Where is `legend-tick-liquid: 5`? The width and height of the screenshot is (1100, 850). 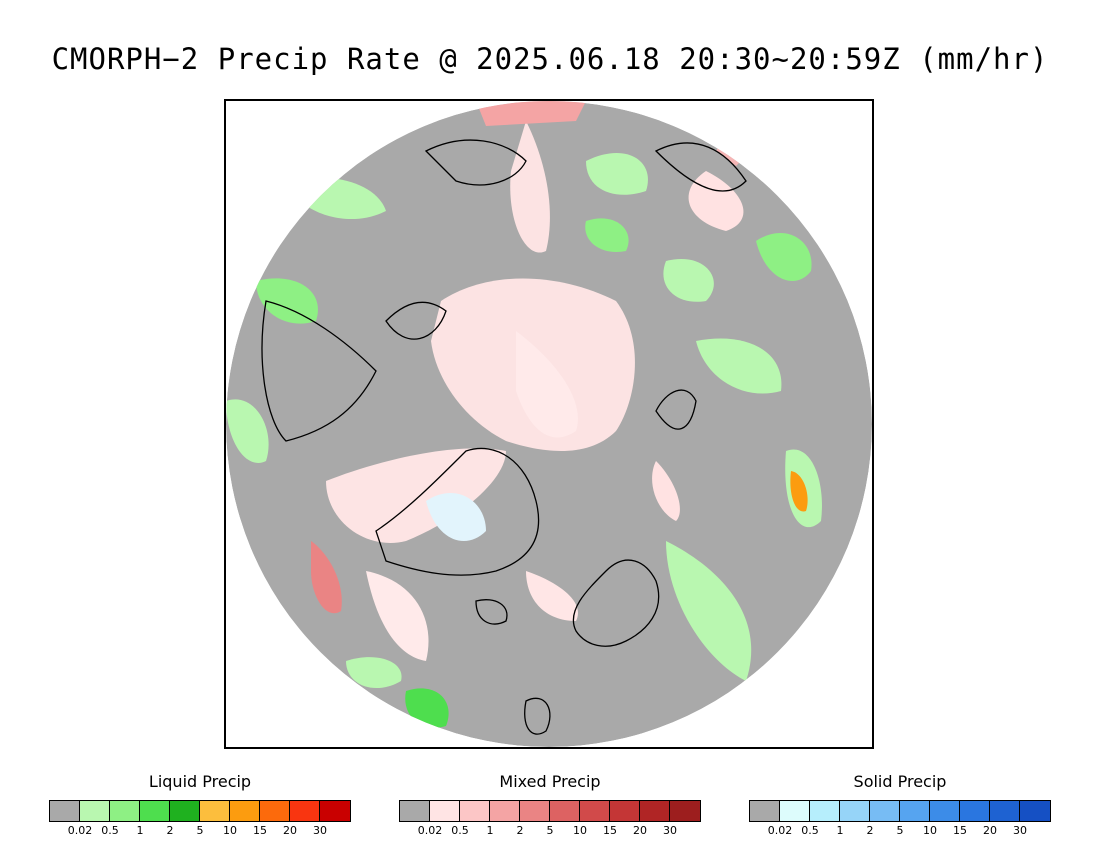
legend-tick-liquid: 5 is located at coordinates (200, 830).